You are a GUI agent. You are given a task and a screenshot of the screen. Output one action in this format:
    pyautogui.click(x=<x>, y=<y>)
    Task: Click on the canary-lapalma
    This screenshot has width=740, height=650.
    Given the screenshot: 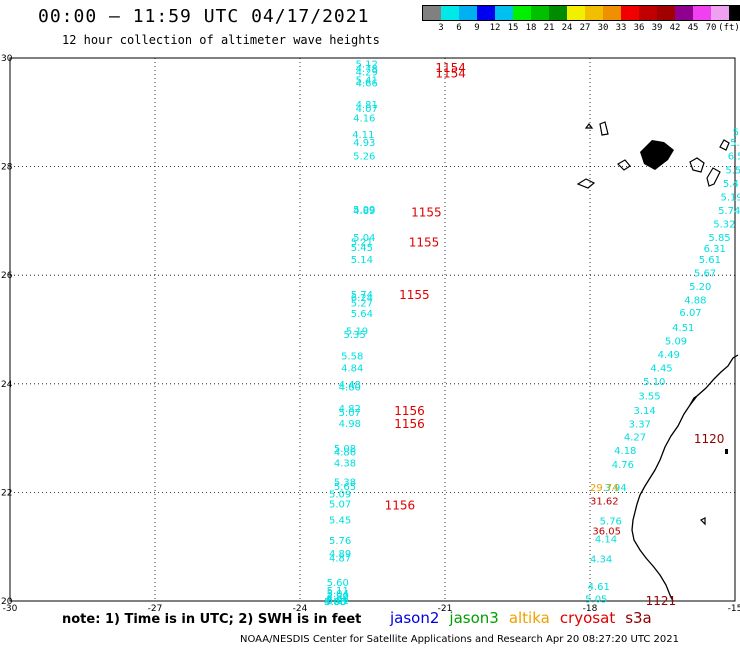 What is the action you would take?
    pyautogui.click(x=604, y=128)
    